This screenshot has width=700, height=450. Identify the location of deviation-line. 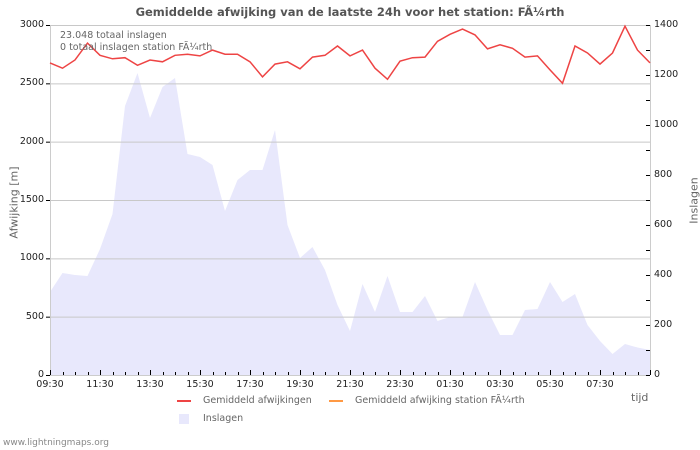
(350, 54).